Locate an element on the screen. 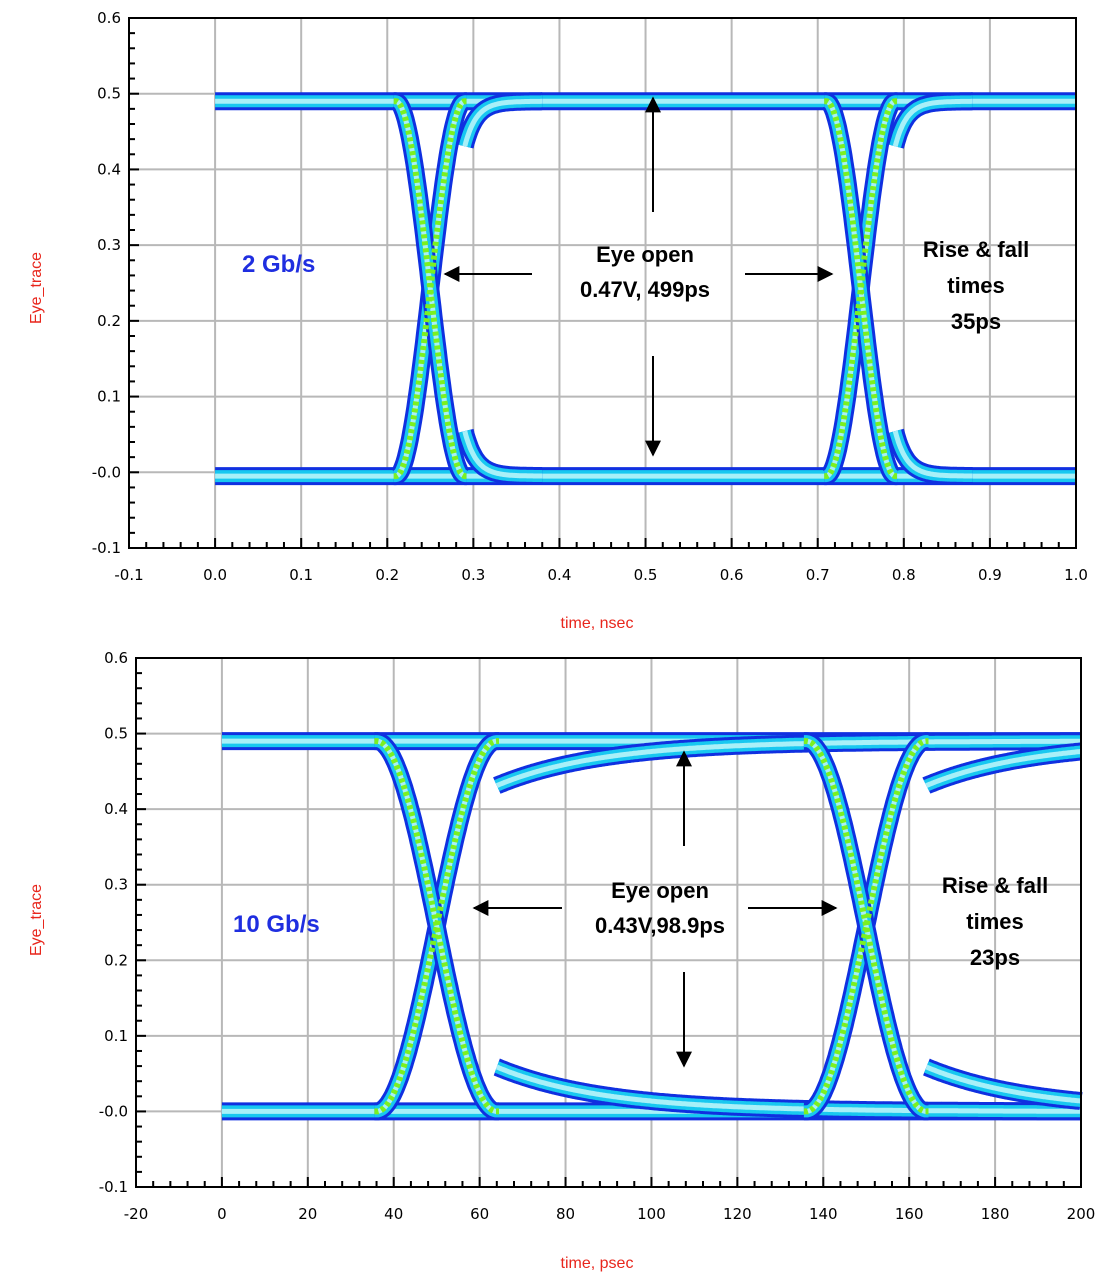 The image size is (1114, 1281). x-tick-labels: -0.1 0.0 0.1 0.2 0.3 0.4 0.5 0.6 0.7 0.8 0.9 1.0 is located at coordinates (601, 575).